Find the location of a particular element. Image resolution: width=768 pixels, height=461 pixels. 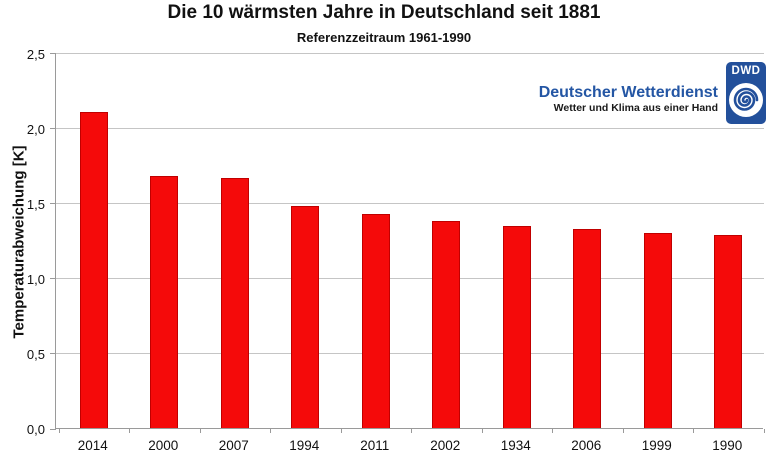

x-tick-label-1990: 1990 is located at coordinates (727, 445).